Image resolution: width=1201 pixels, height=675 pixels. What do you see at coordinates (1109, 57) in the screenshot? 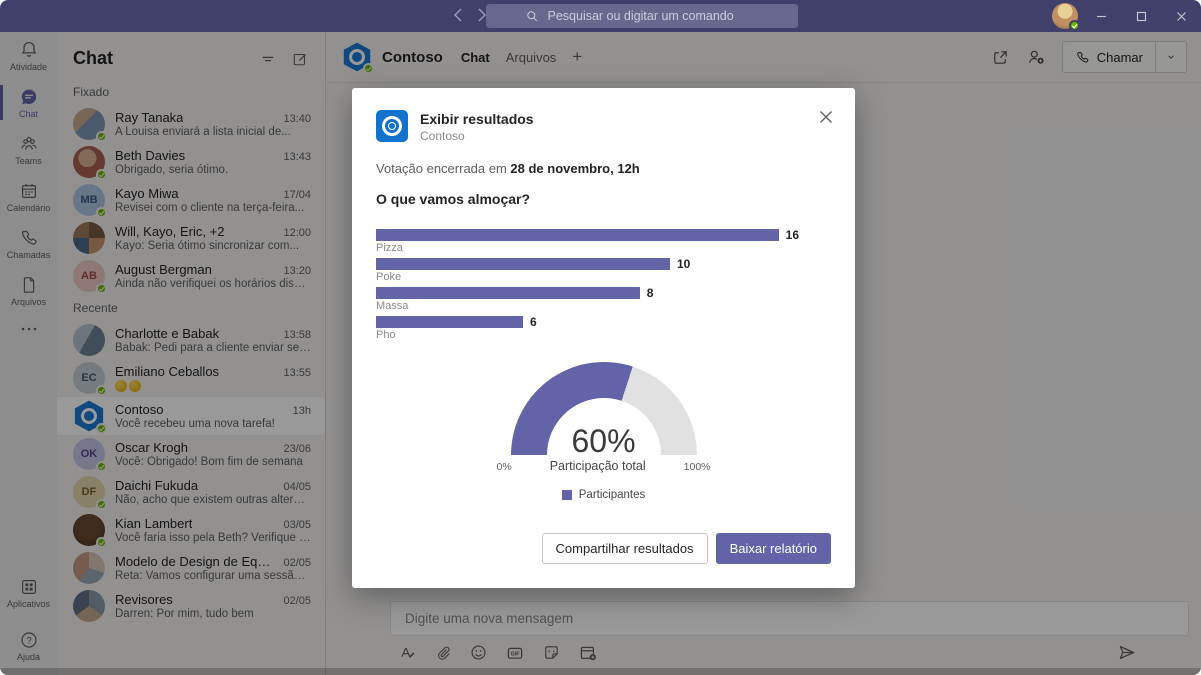
I see `call-button: Chamar` at bounding box center [1109, 57].